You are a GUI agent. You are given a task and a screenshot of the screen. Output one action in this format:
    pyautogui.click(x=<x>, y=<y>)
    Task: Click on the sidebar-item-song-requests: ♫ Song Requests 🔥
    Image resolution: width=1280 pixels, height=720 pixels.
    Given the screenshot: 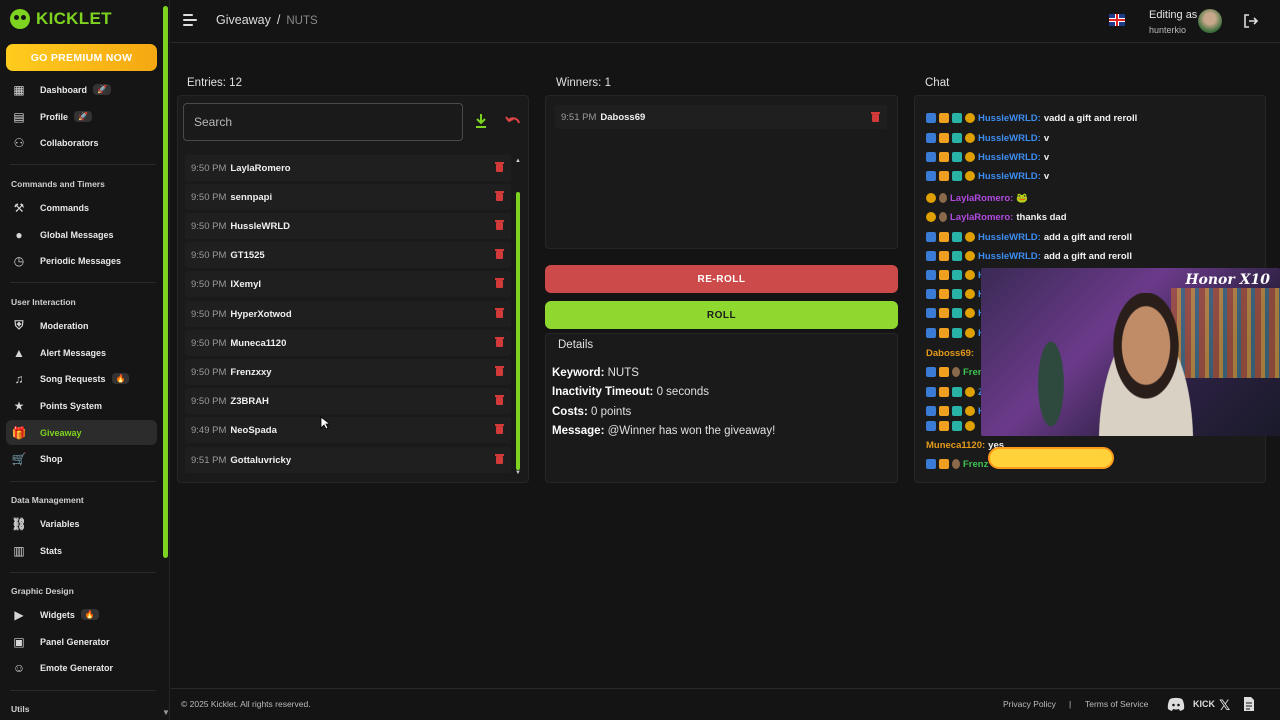 What is the action you would take?
    pyautogui.click(x=81, y=378)
    